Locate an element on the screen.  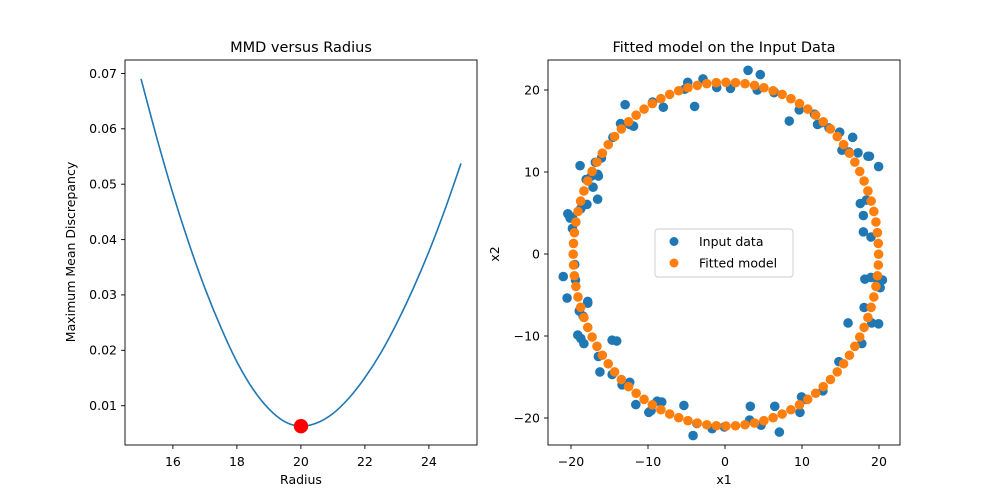
svg-text: 22 is located at coordinates (365, 461).